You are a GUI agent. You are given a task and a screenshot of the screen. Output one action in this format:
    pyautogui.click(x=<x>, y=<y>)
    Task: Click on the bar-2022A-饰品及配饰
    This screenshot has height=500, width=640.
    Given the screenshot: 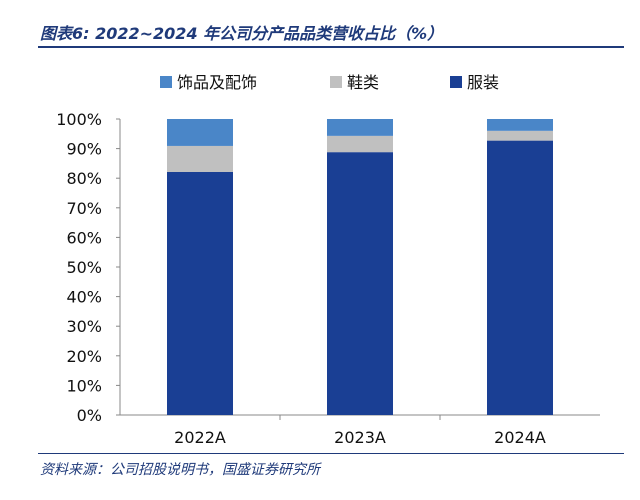 What is the action you would take?
    pyautogui.click(x=200, y=132)
    